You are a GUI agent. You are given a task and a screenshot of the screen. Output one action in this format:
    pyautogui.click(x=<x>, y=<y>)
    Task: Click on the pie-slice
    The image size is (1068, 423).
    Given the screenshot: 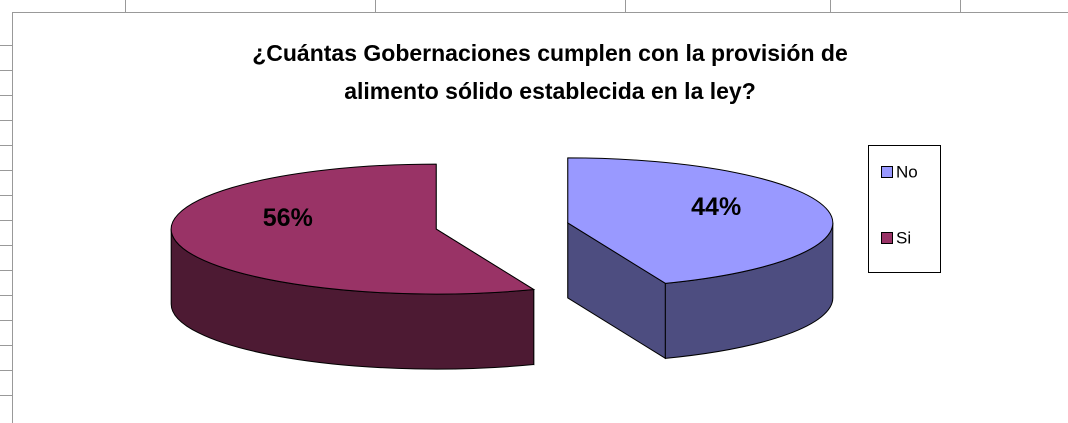 What is the action you would take?
    pyautogui.click(x=700, y=258)
    